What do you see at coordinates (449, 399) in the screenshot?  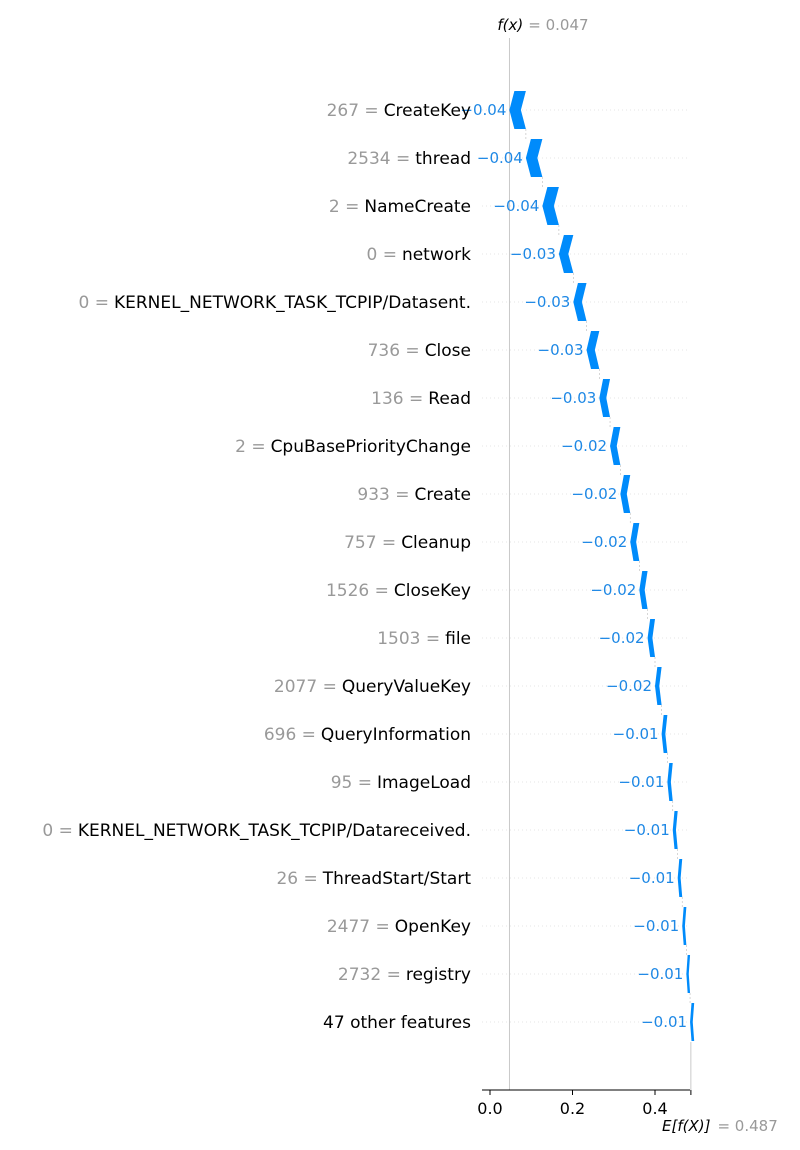 I see `feature-name: Read` at bounding box center [449, 399].